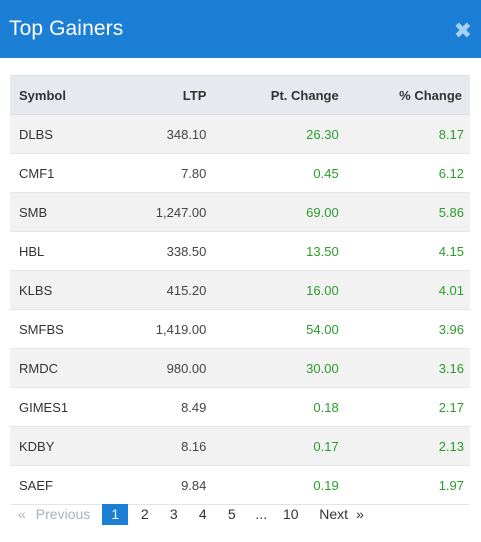 The image size is (481, 542). I want to click on ltp-cell: 8.16, so click(194, 446).